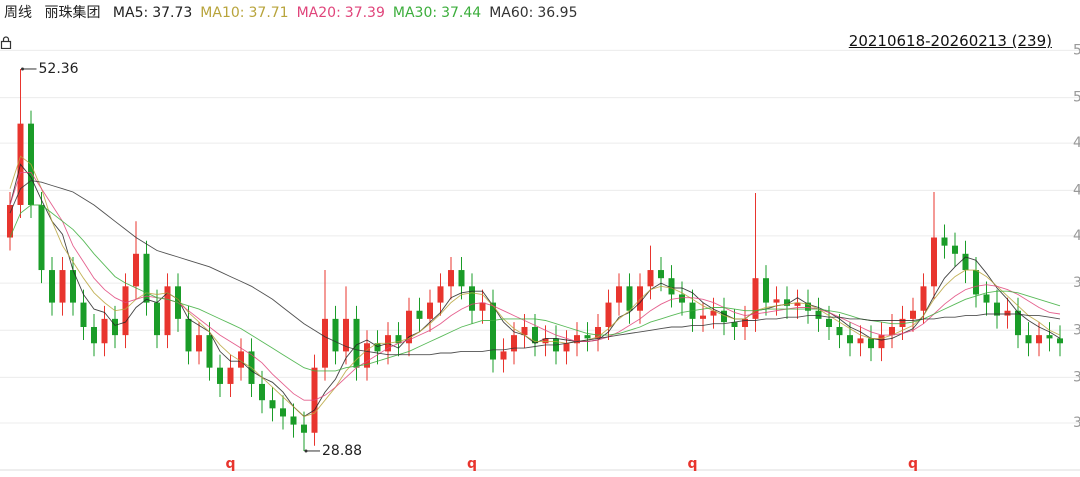  What do you see at coordinates (557, 13) in the screenshot?
I see `legend-value: 36.95` at bounding box center [557, 13].